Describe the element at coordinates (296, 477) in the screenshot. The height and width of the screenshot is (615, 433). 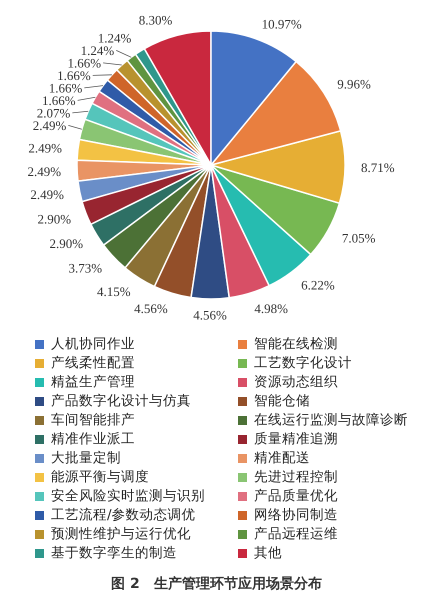
I see `legend-label: 先进过程控制` at that location.